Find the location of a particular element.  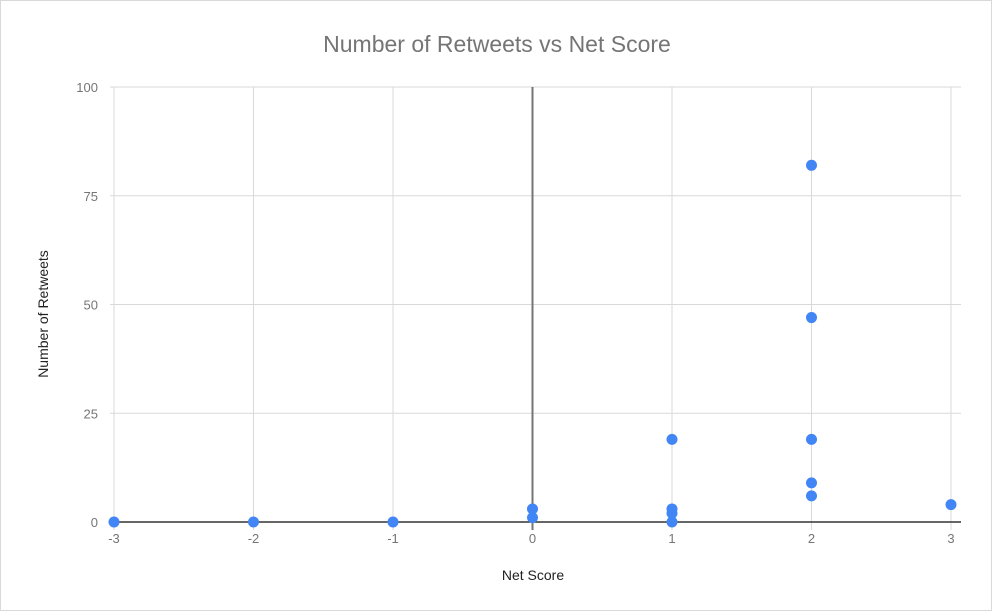

x-tick-label: 3 is located at coordinates (950, 538).